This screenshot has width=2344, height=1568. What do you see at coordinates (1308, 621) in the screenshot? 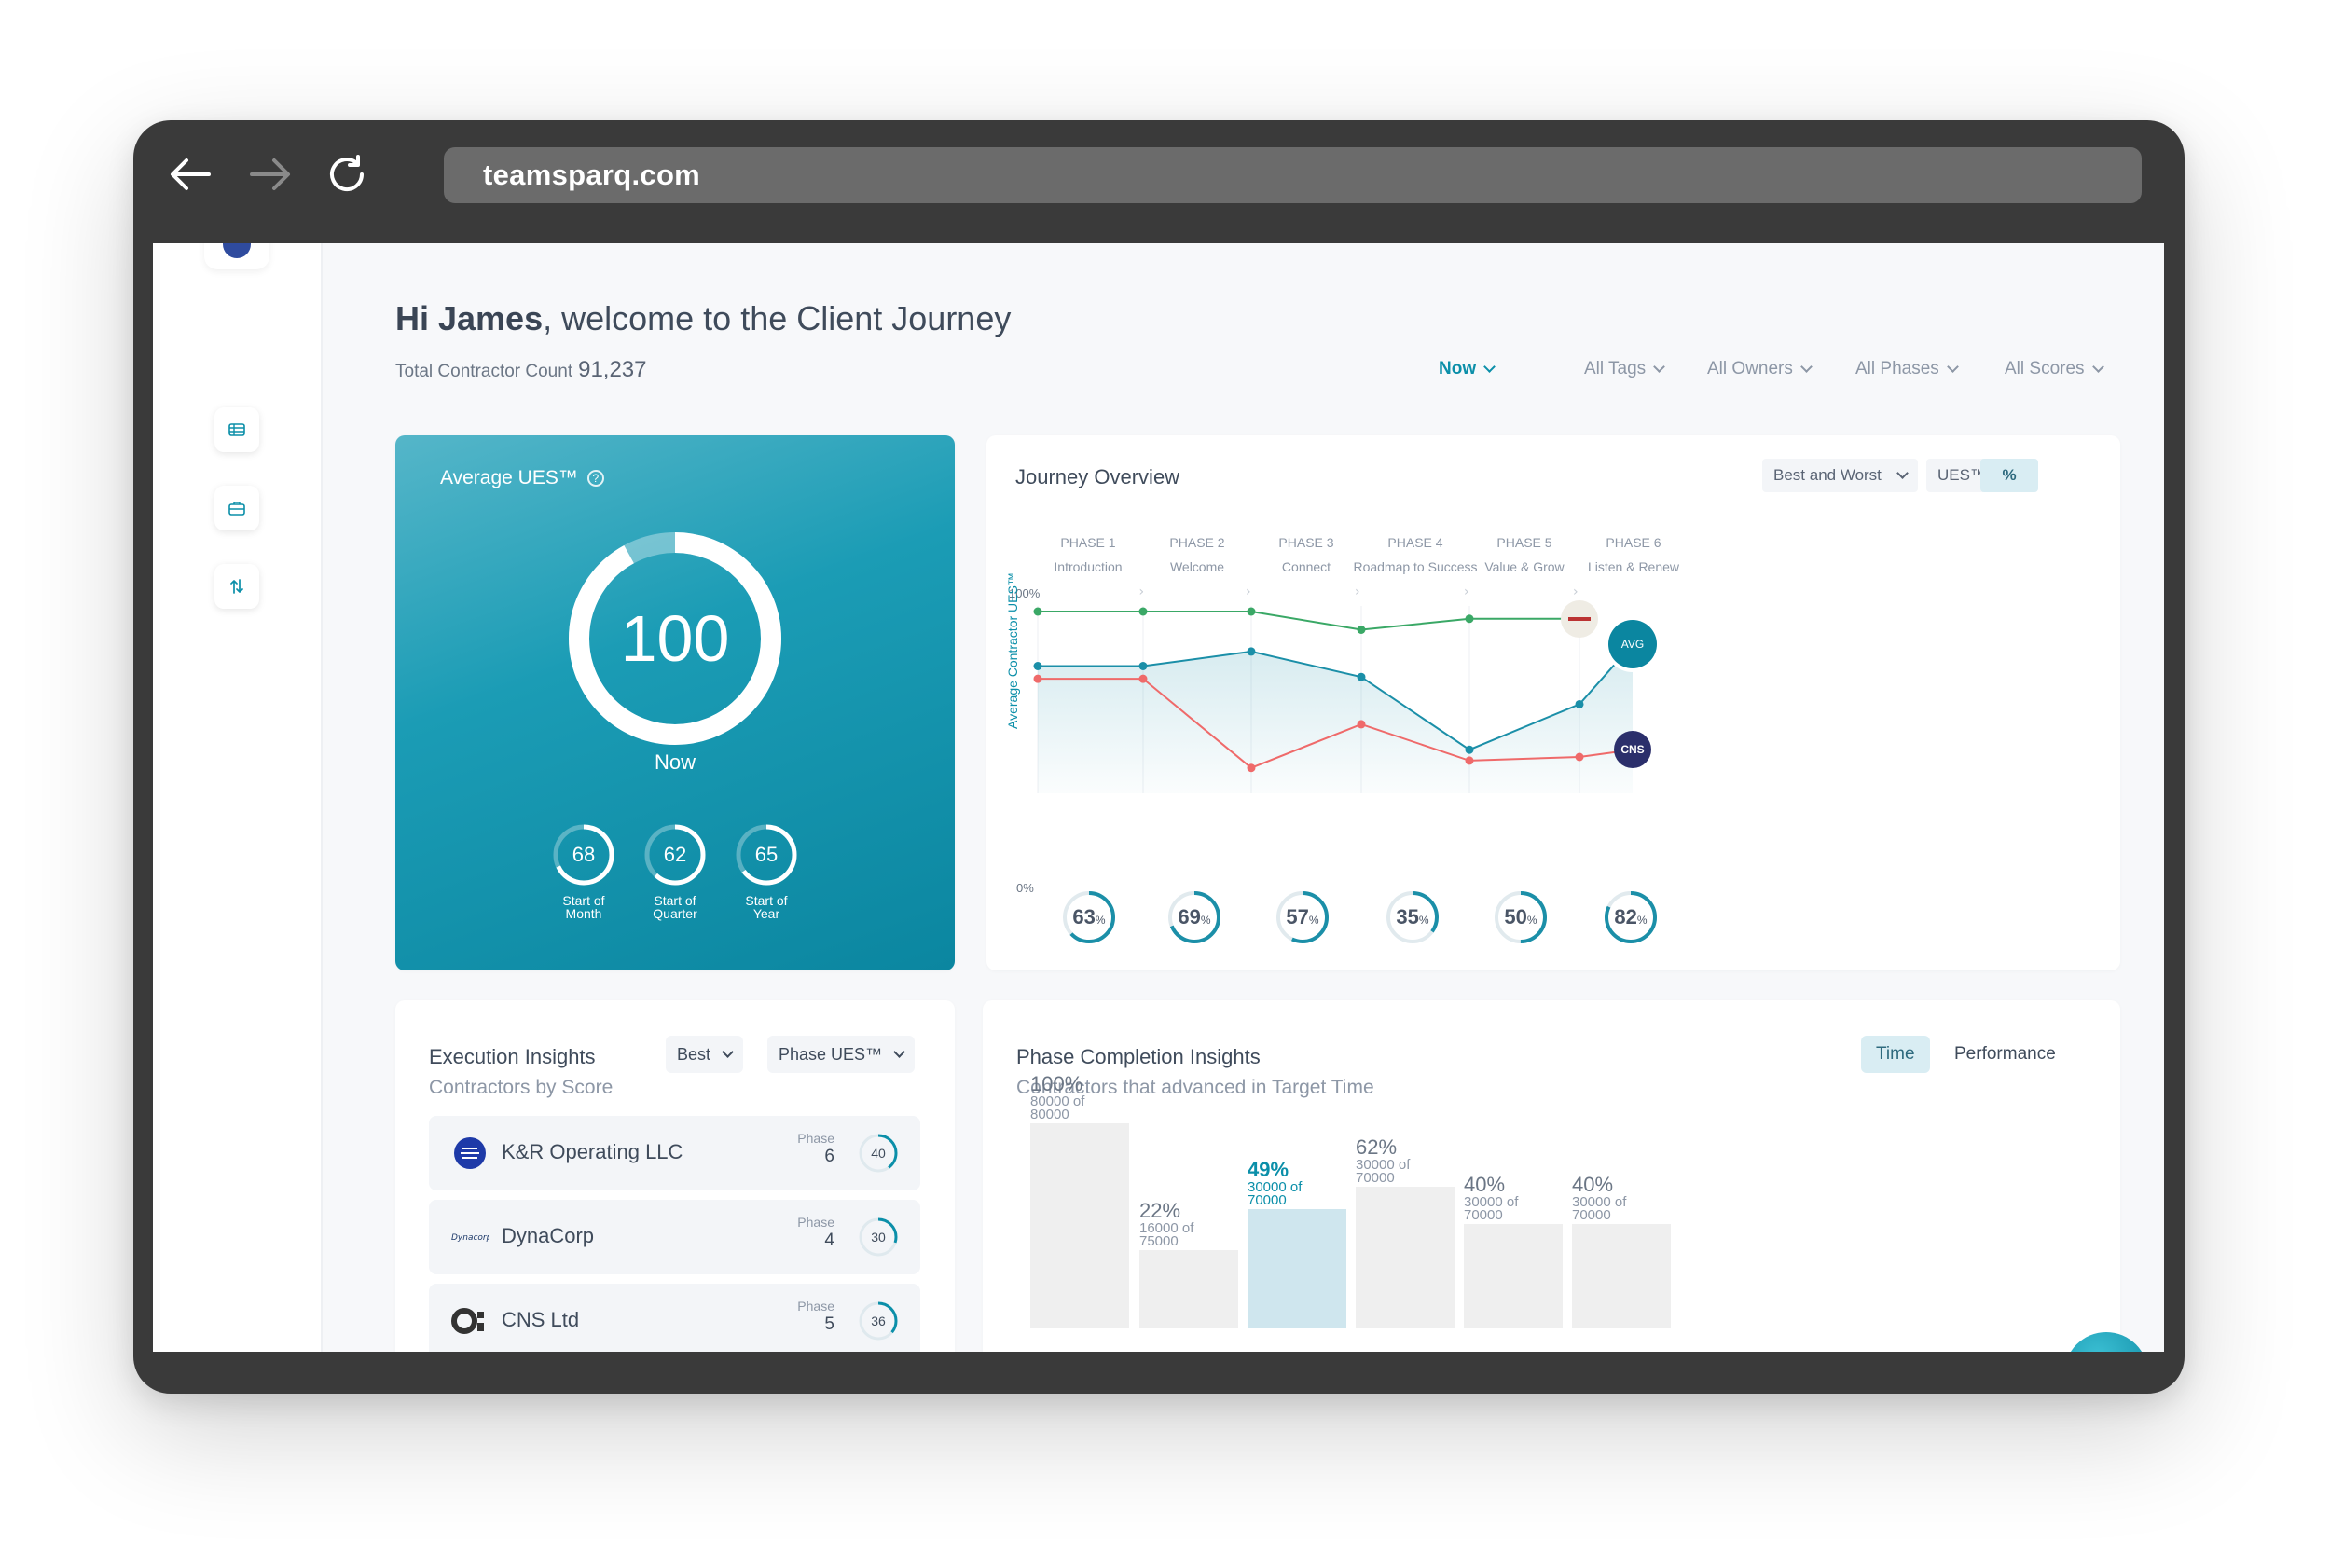
I see `best-series-line` at bounding box center [1308, 621].